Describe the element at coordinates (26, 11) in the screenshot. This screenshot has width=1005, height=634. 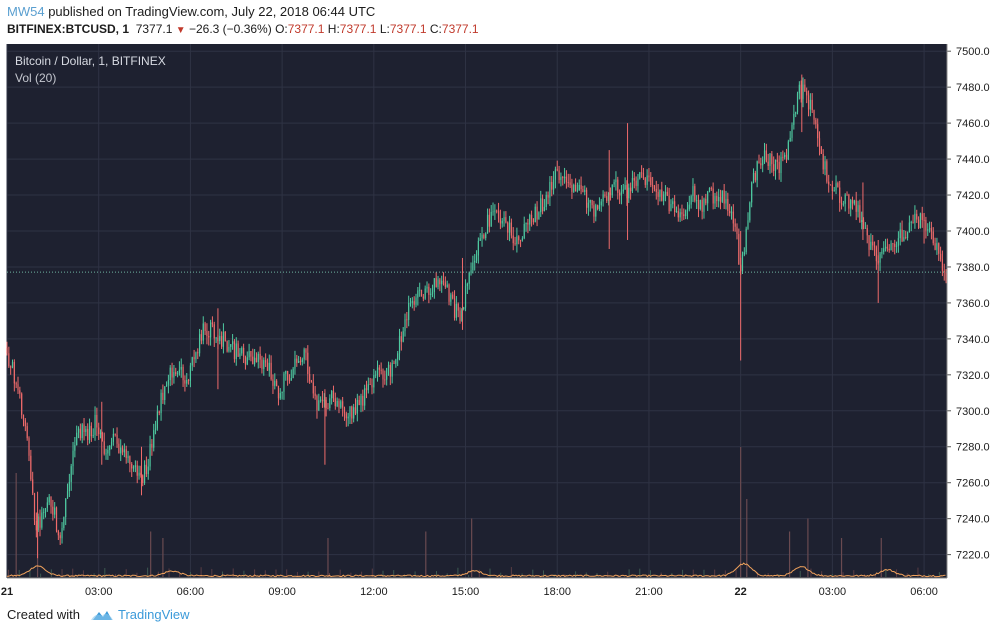
I see `author-link: MW54` at that location.